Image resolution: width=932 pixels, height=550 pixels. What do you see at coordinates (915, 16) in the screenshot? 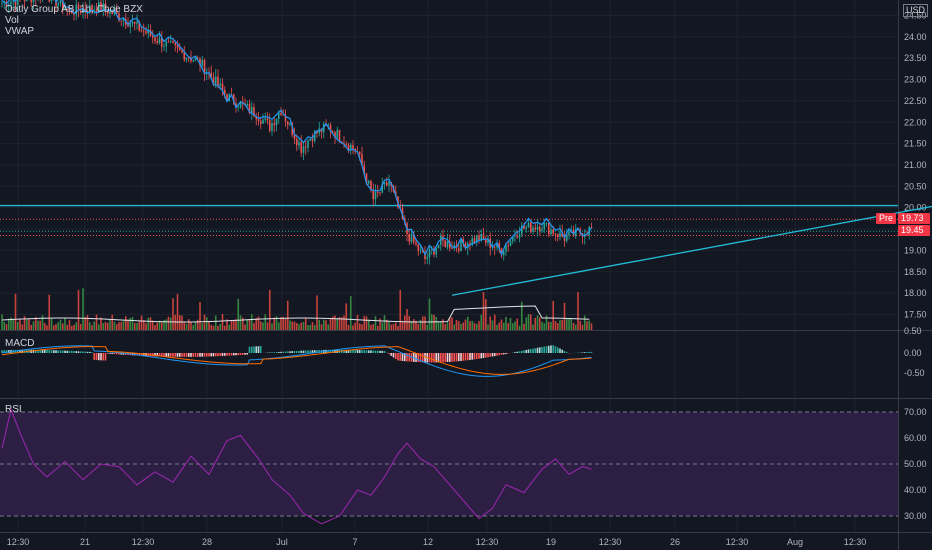
I see `price-tick-label: 24.50` at bounding box center [915, 16].